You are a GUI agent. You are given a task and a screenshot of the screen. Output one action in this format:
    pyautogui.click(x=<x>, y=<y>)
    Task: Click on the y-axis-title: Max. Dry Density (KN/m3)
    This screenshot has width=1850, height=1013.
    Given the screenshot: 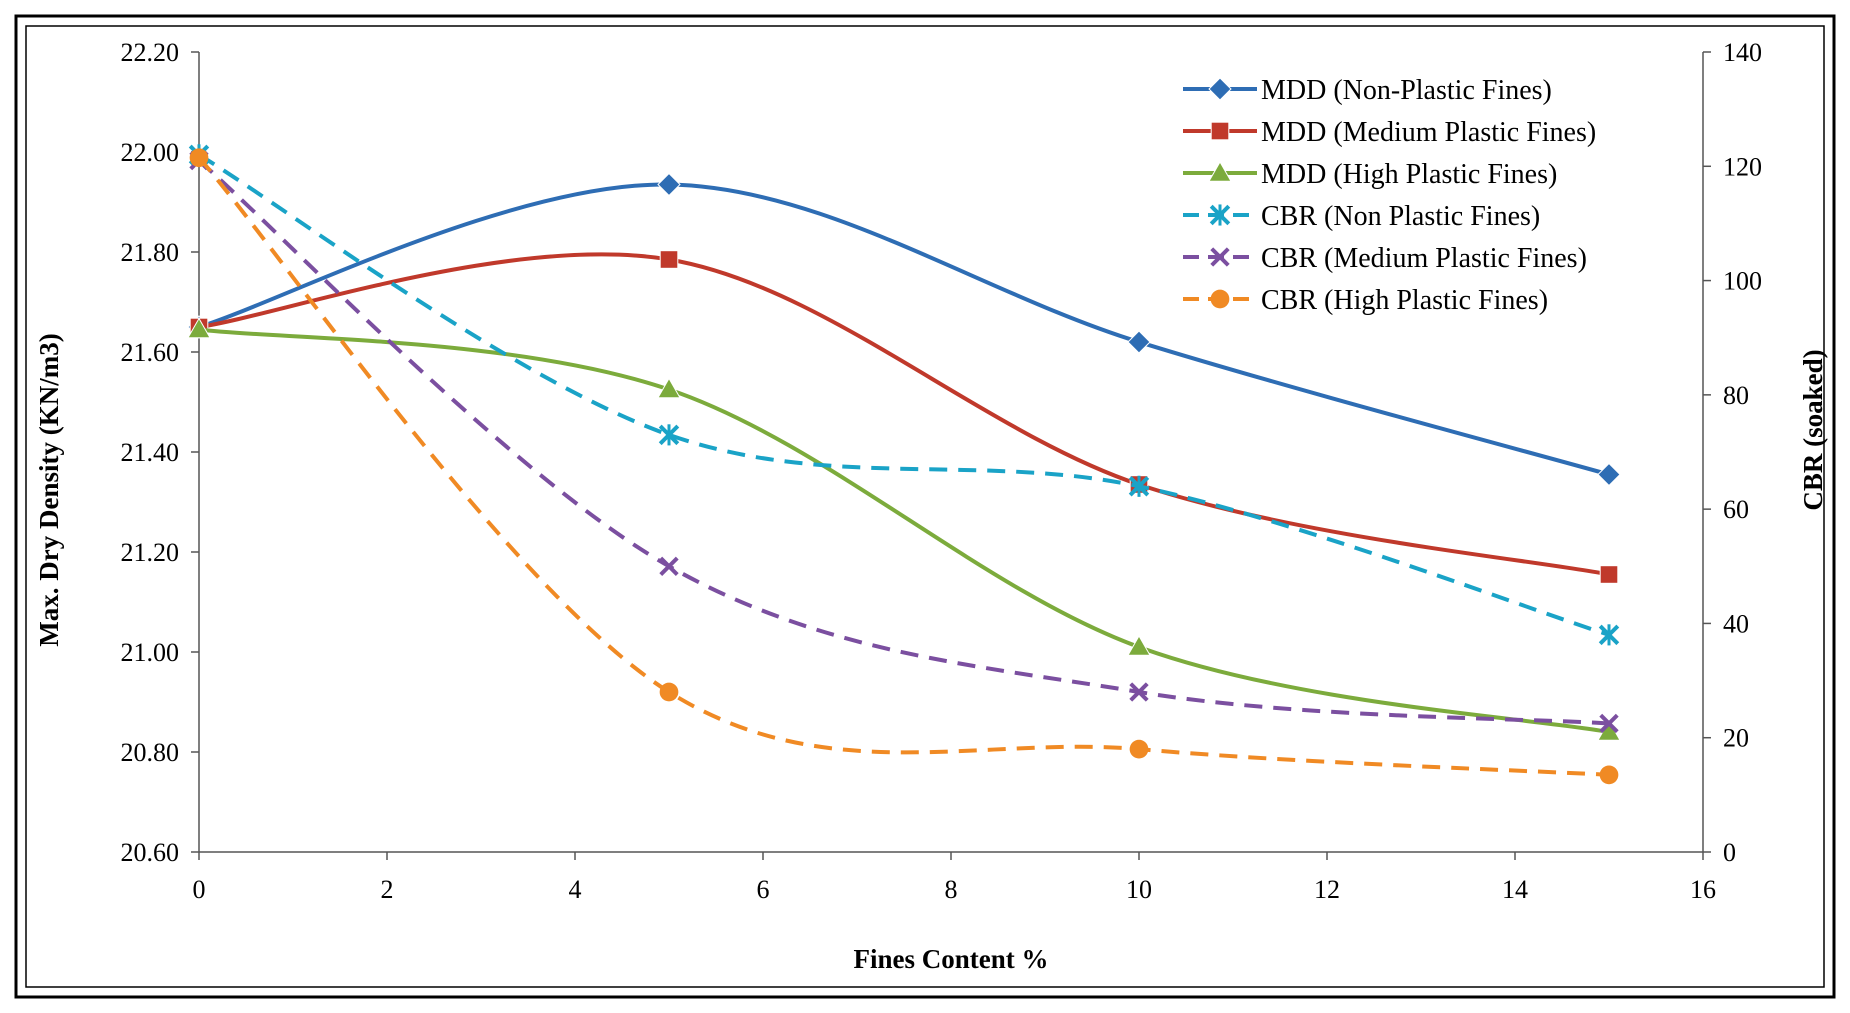 What is the action you would take?
    pyautogui.click(x=49, y=489)
    